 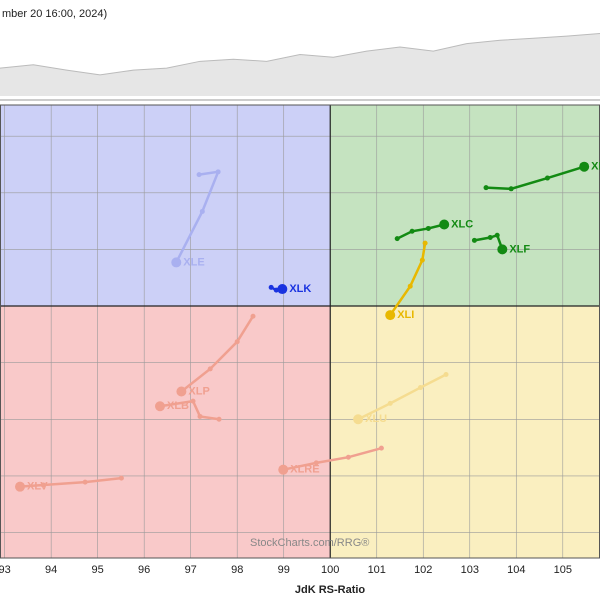 I want to click on series-label: XLP, so click(x=198, y=391).